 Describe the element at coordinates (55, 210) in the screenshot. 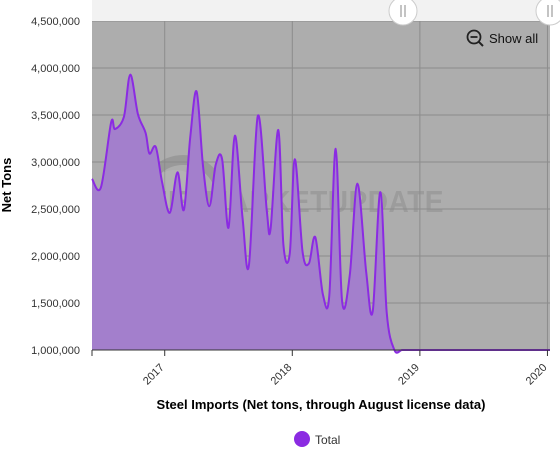

I see `y-tick-label: 2,500,000` at that location.